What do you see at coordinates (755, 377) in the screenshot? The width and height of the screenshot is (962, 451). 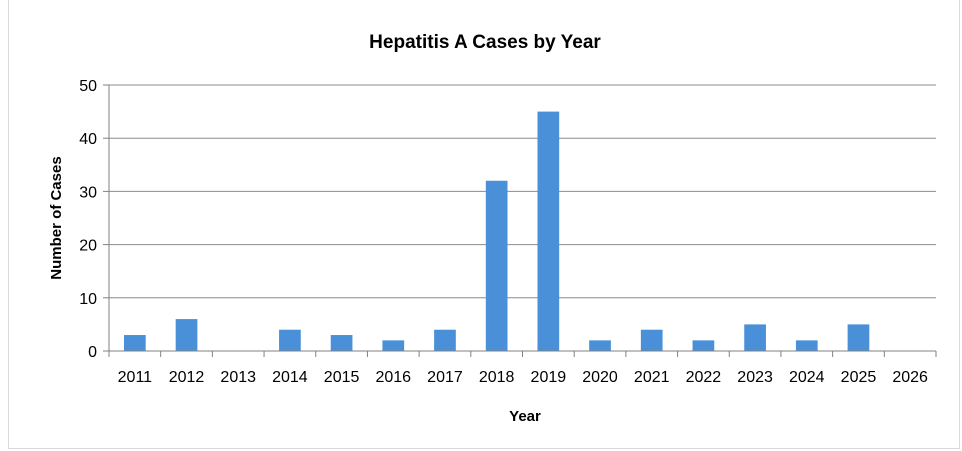 I see `x-tick-label: 2023` at bounding box center [755, 377].